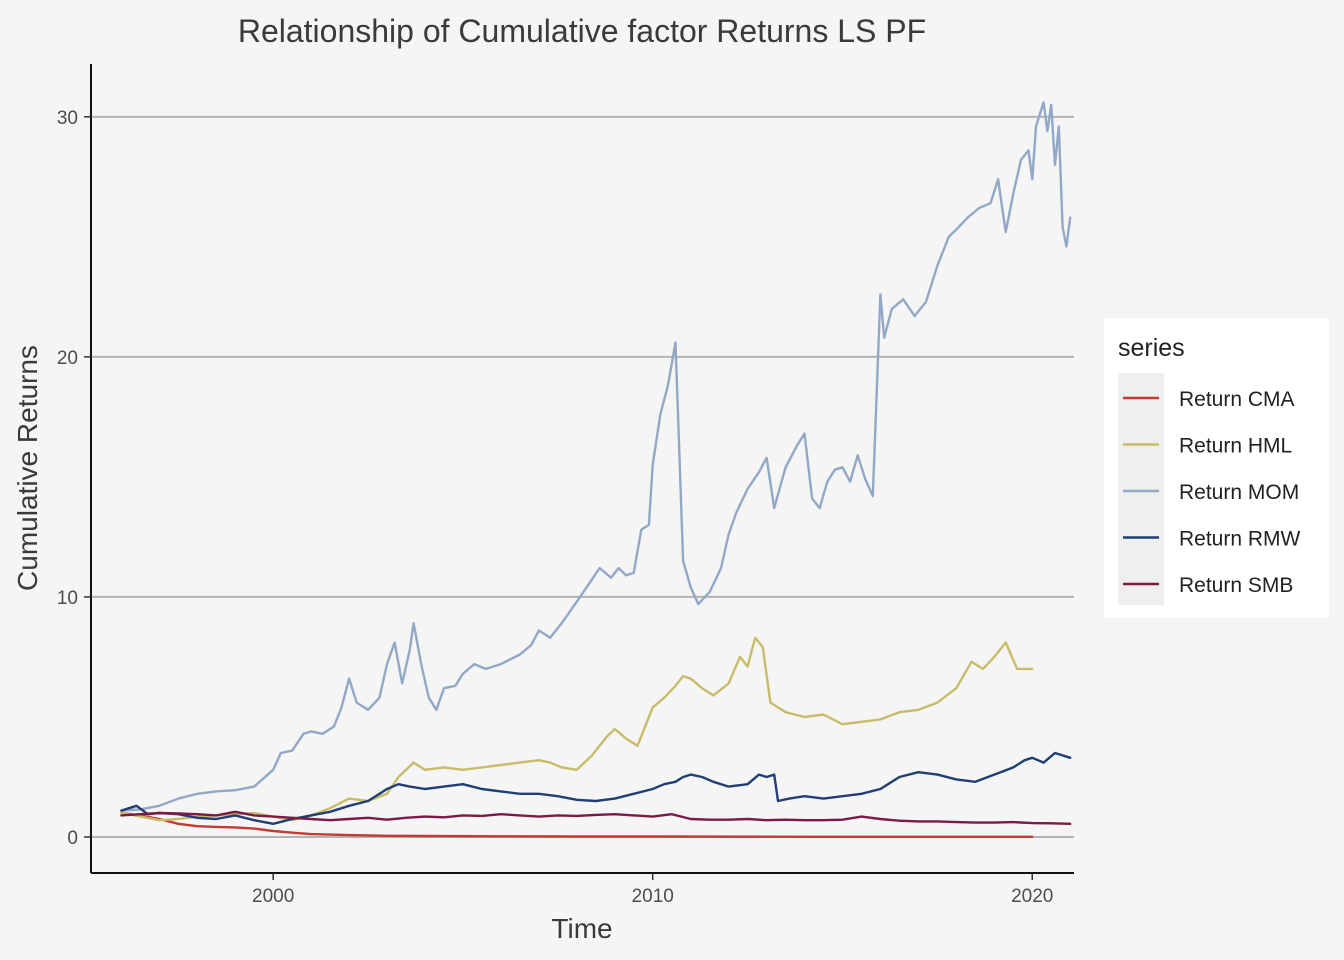 The height and width of the screenshot is (960, 1344). Describe the element at coordinates (653, 896) in the screenshot. I see `x-tick-label-2010: 2010` at that location.